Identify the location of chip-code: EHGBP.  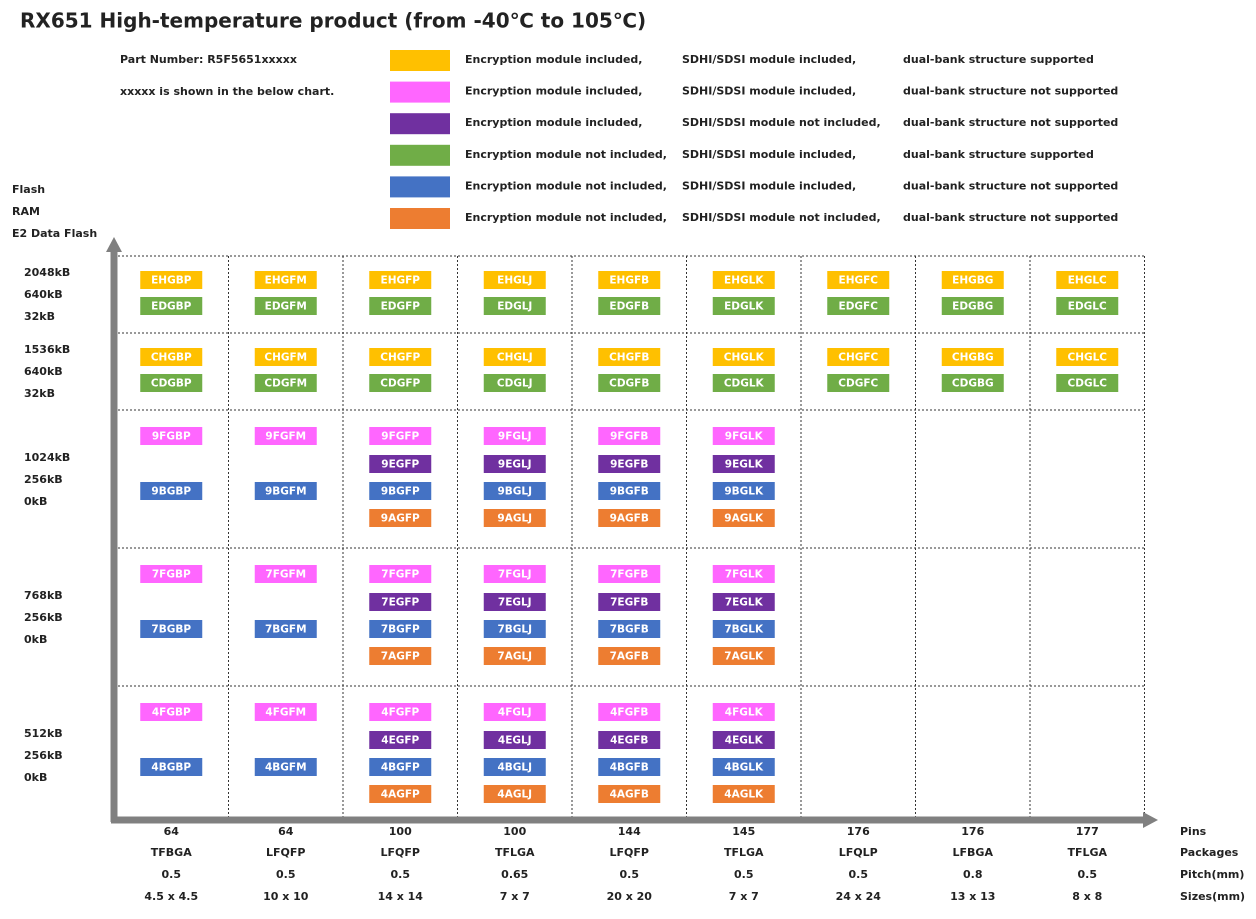
(171, 281).